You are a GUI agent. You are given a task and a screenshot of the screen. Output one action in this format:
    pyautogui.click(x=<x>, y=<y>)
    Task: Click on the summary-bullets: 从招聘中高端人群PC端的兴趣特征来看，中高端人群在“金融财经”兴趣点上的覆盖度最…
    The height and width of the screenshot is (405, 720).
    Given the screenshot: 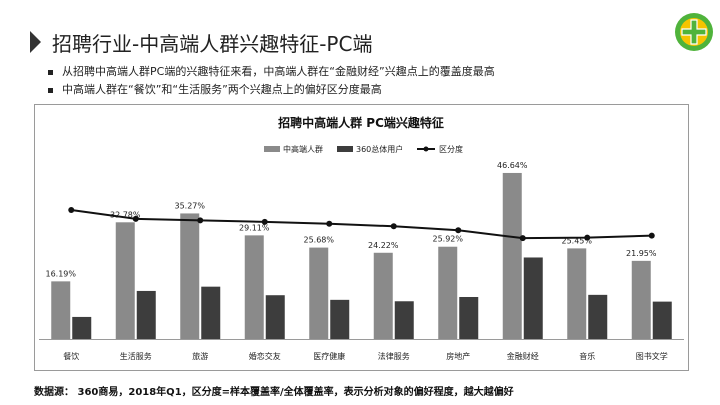 What is the action you would take?
    pyautogui.click(x=271, y=81)
    